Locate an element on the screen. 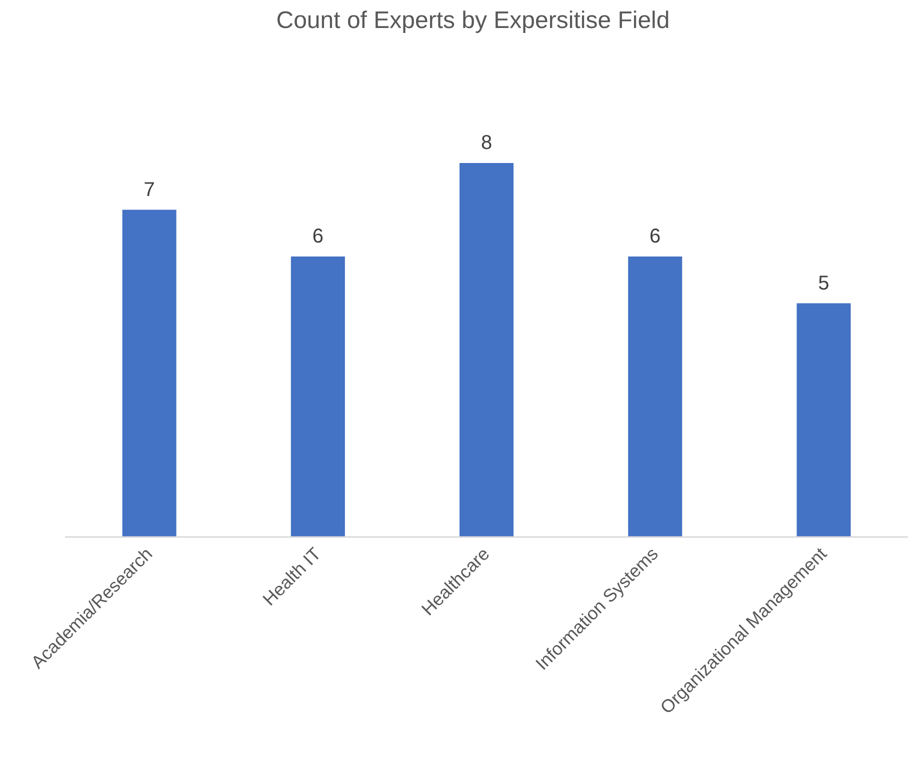 This screenshot has width=914, height=765. data-label: 7 is located at coordinates (149, 189).